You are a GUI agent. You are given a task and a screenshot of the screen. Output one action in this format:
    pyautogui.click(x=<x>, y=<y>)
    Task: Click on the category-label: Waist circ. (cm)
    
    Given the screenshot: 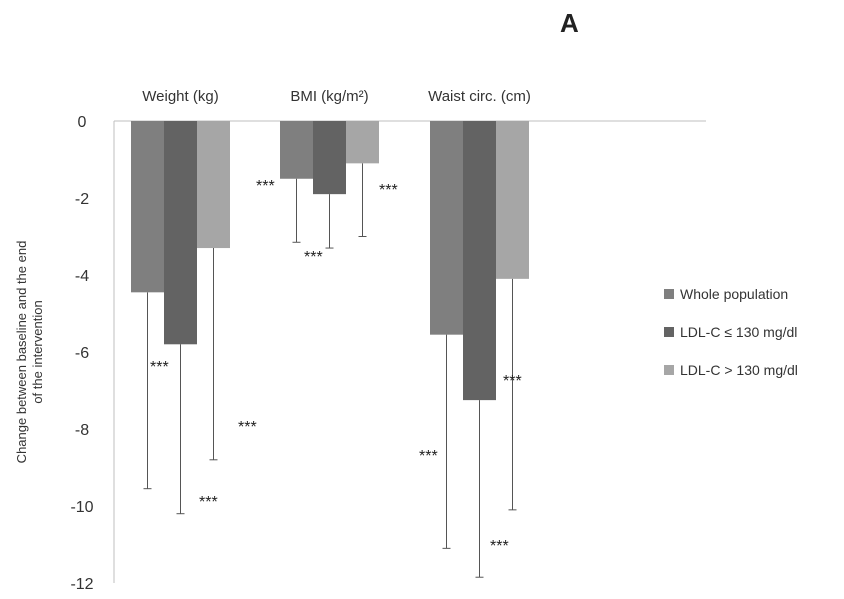 What is the action you would take?
    pyautogui.click(x=479, y=96)
    